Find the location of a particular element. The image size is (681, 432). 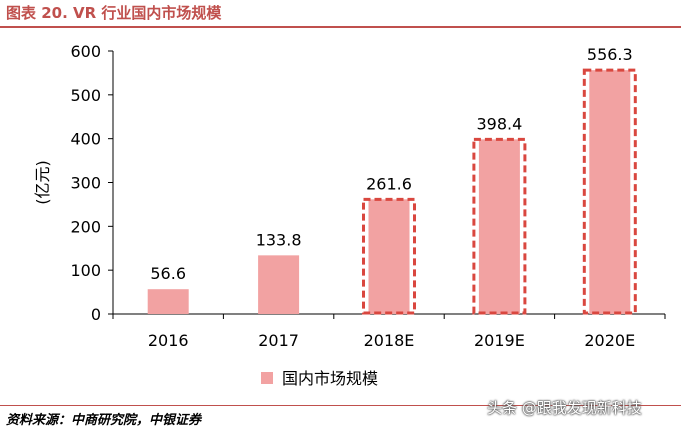

y-tick-label: 500 is located at coordinates (85, 95).